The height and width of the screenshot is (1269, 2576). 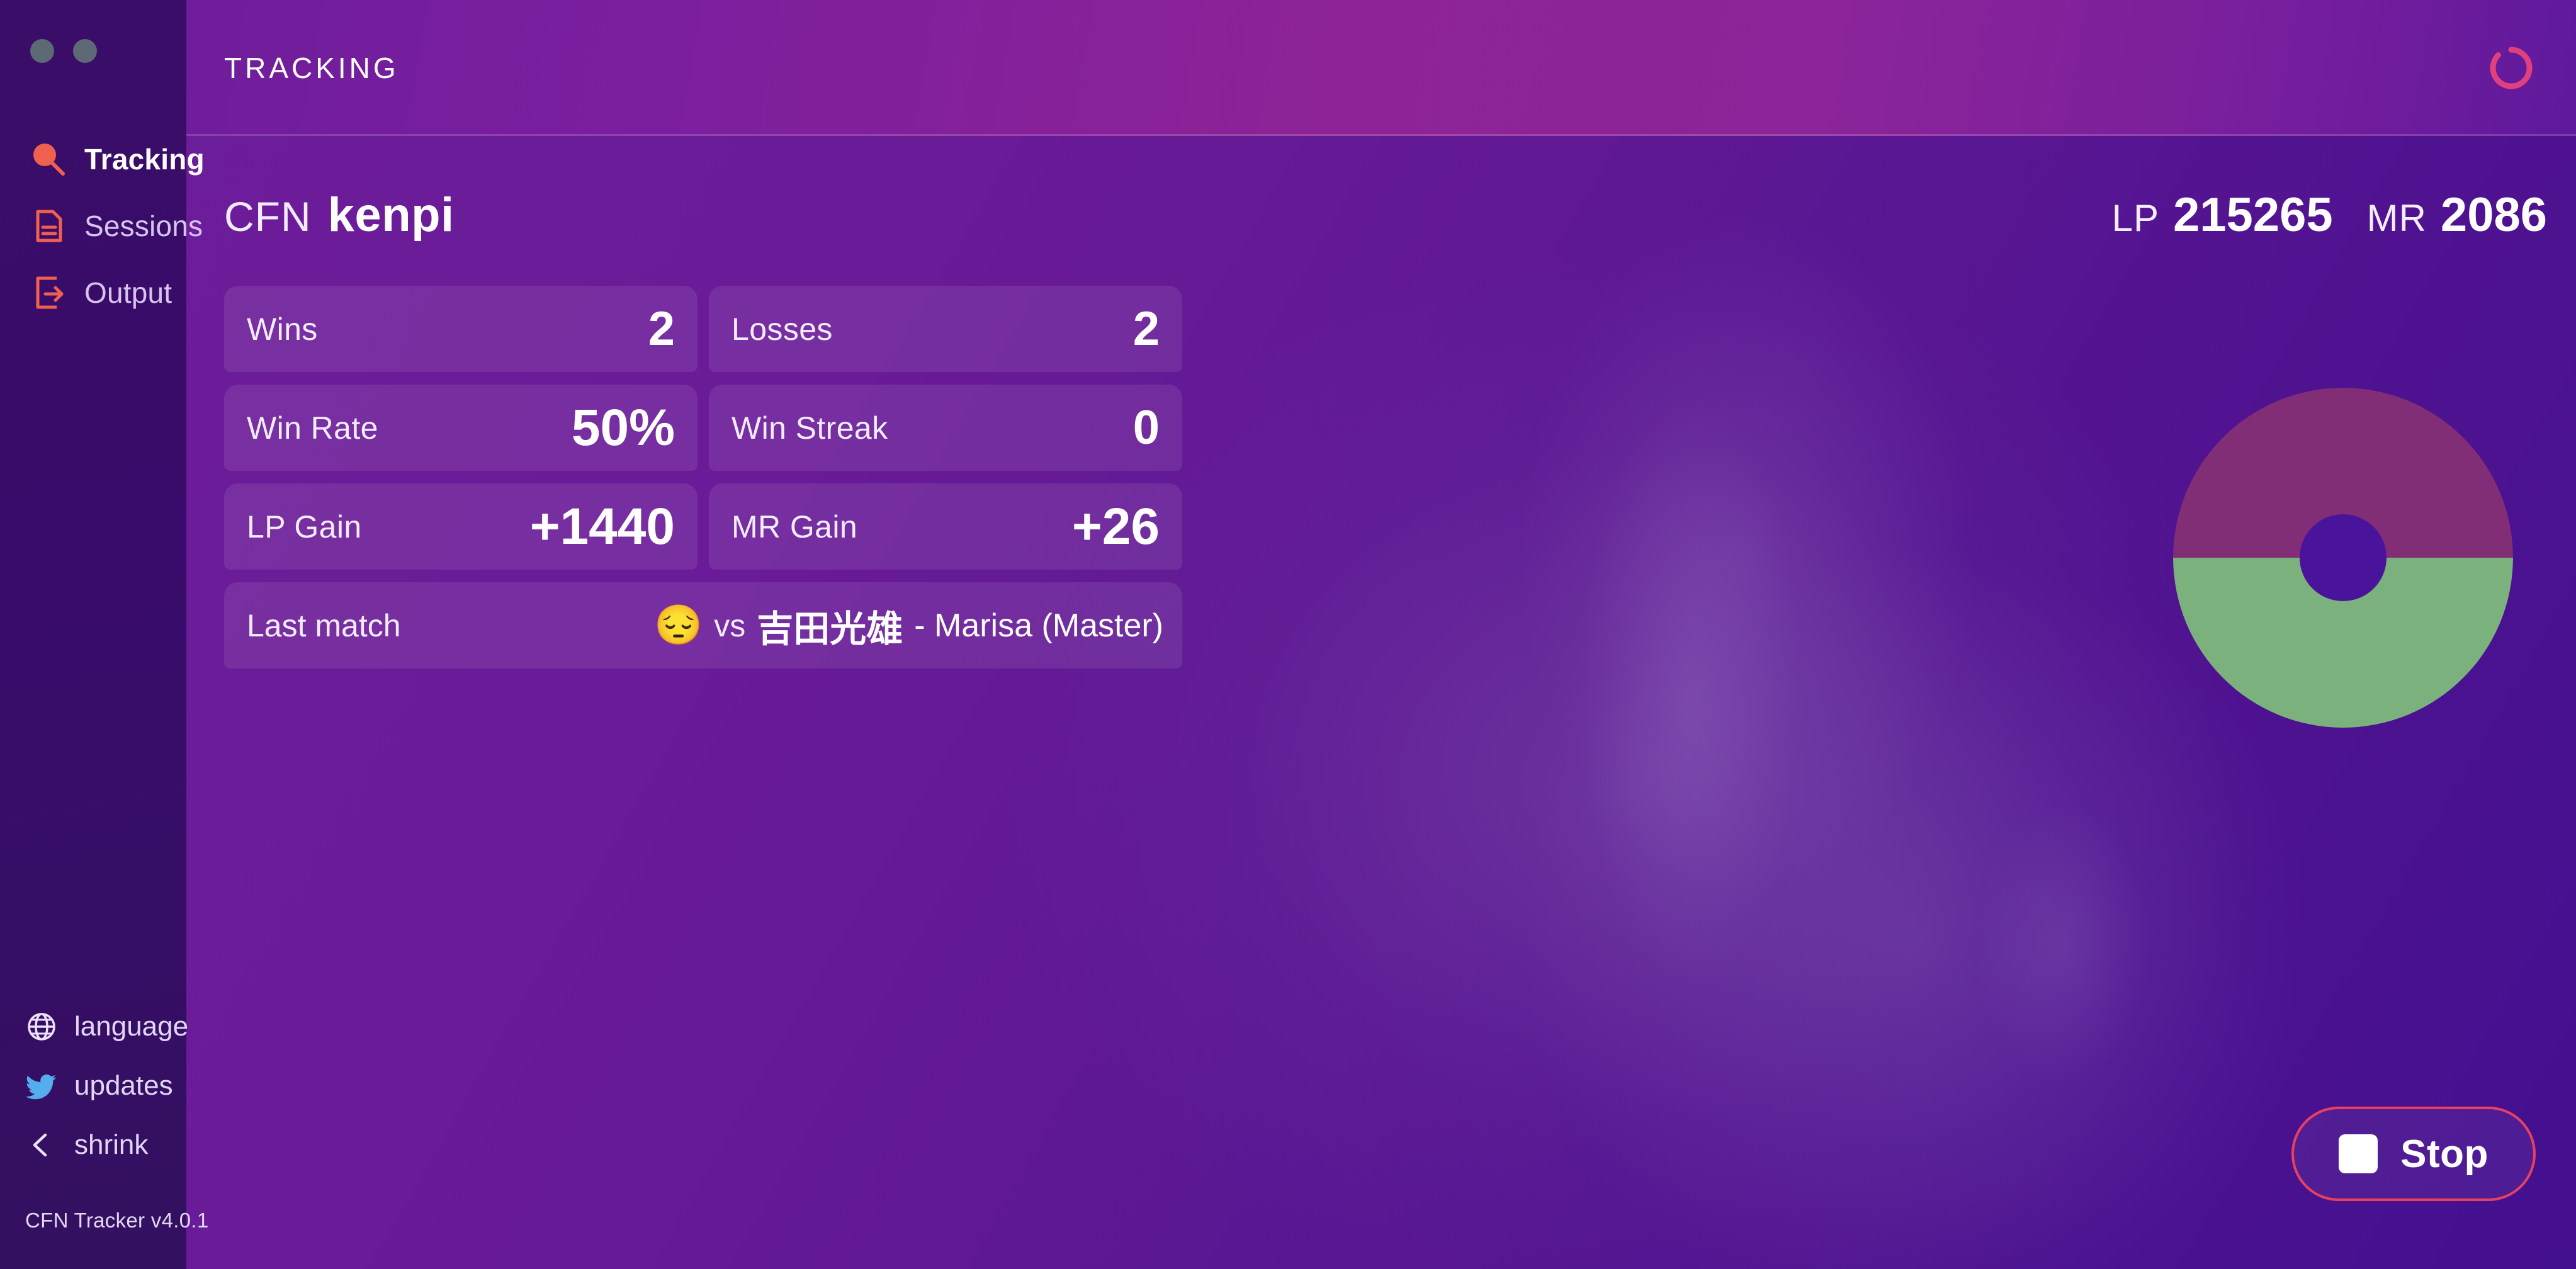 What do you see at coordinates (461, 526) in the screenshot?
I see `stat-card-lp-gain: LP Gain +1440` at bounding box center [461, 526].